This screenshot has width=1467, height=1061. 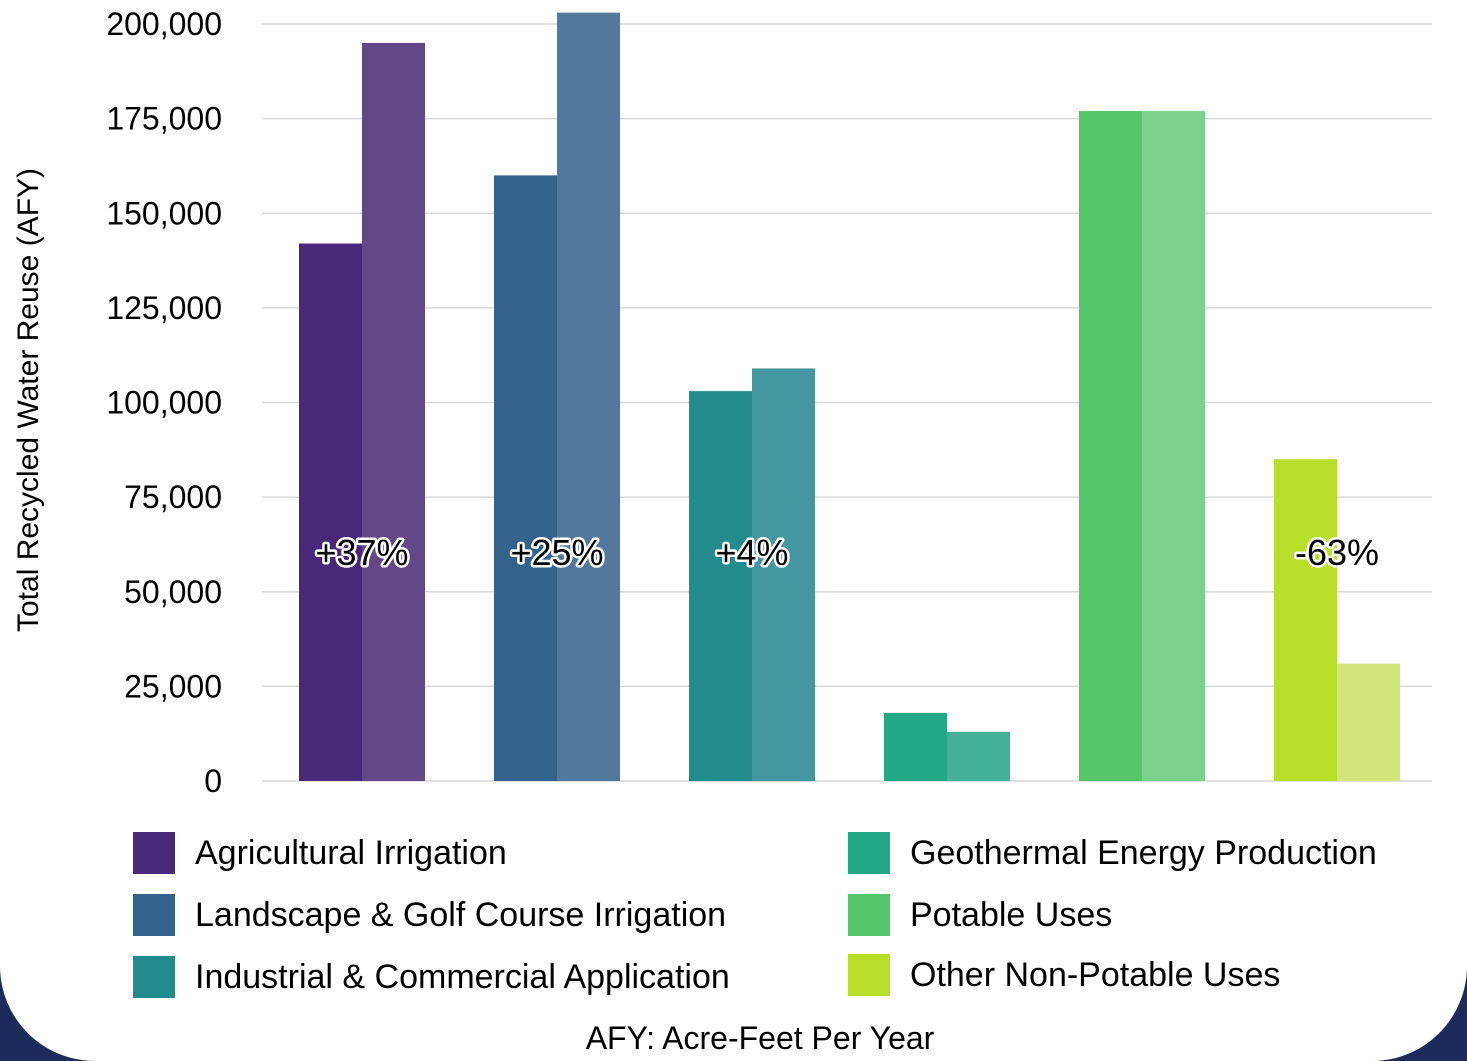 What do you see at coordinates (1337, 552) in the screenshot?
I see `change-label: -63%` at bounding box center [1337, 552].